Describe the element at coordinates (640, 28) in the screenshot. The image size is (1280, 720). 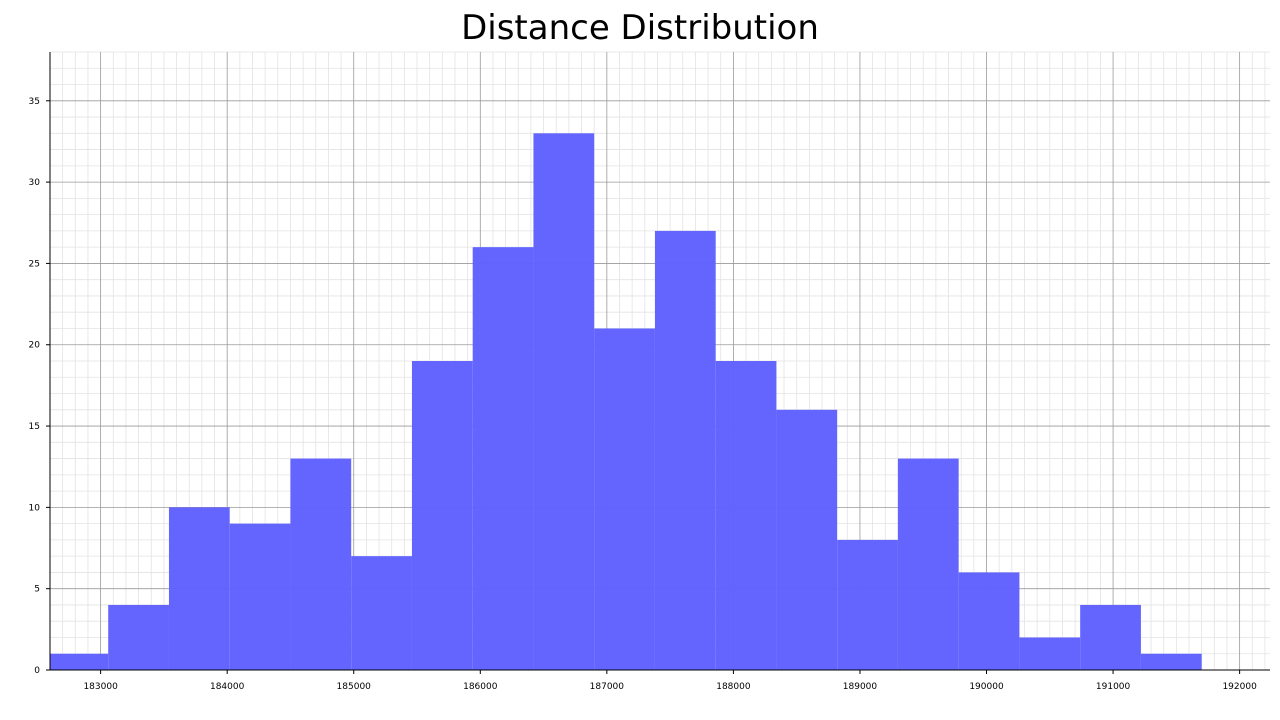
I see `chart-title: Distance Distribution` at that location.